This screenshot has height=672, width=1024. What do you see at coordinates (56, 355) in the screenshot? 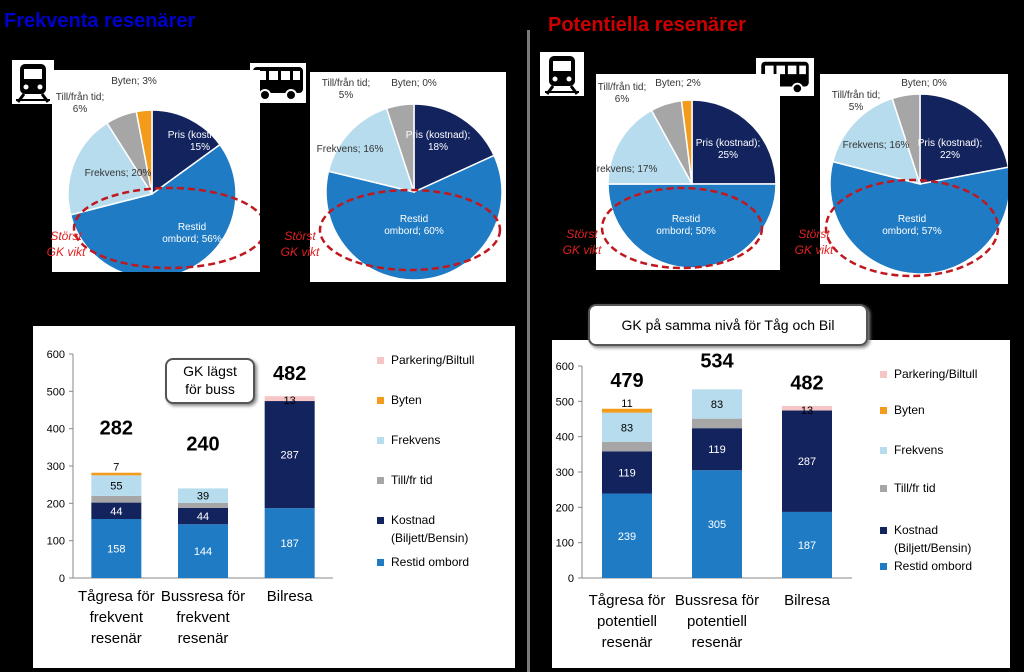
I see `y-tick-label: 600` at bounding box center [56, 355].